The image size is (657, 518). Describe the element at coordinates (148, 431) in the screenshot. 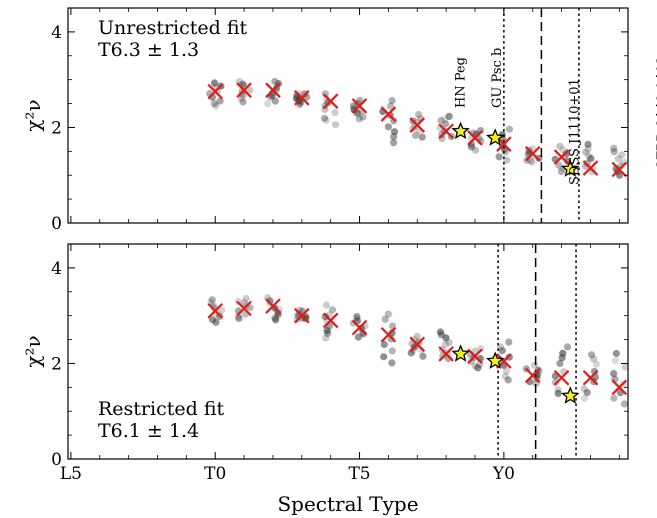

I see `fit-annotation: T6.1 ± 1.4` at that location.